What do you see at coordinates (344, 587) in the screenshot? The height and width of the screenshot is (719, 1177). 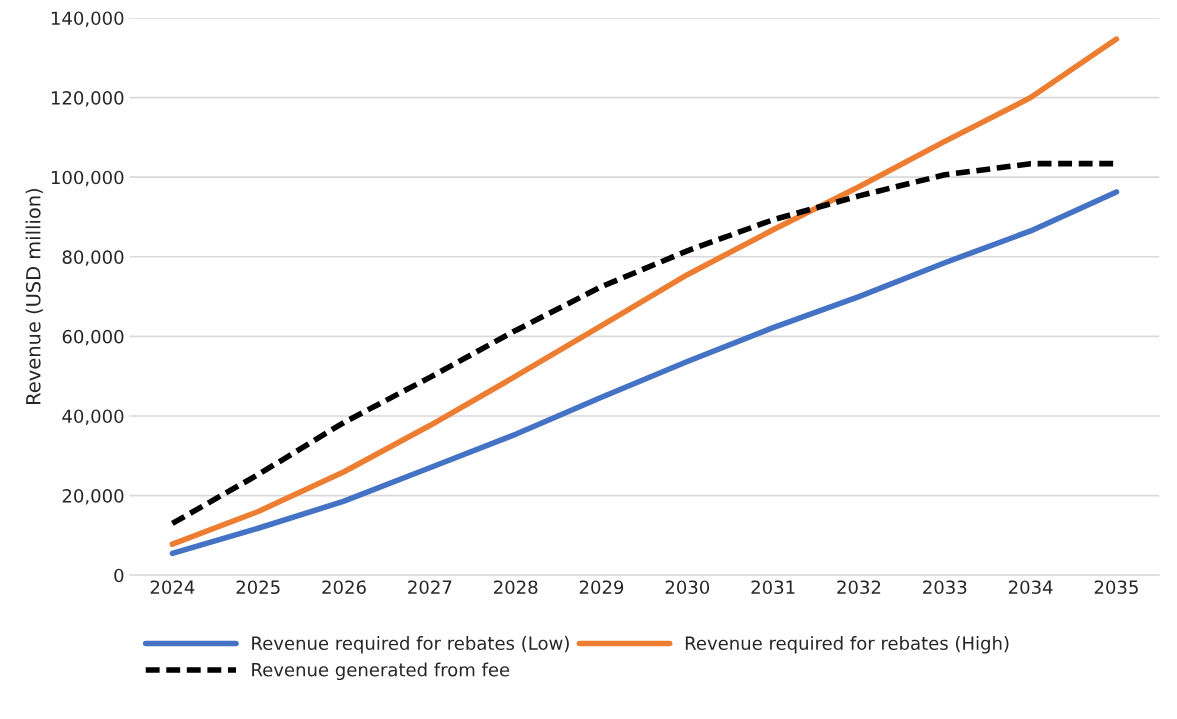 I see `x-tick-label: 2026` at bounding box center [344, 587].